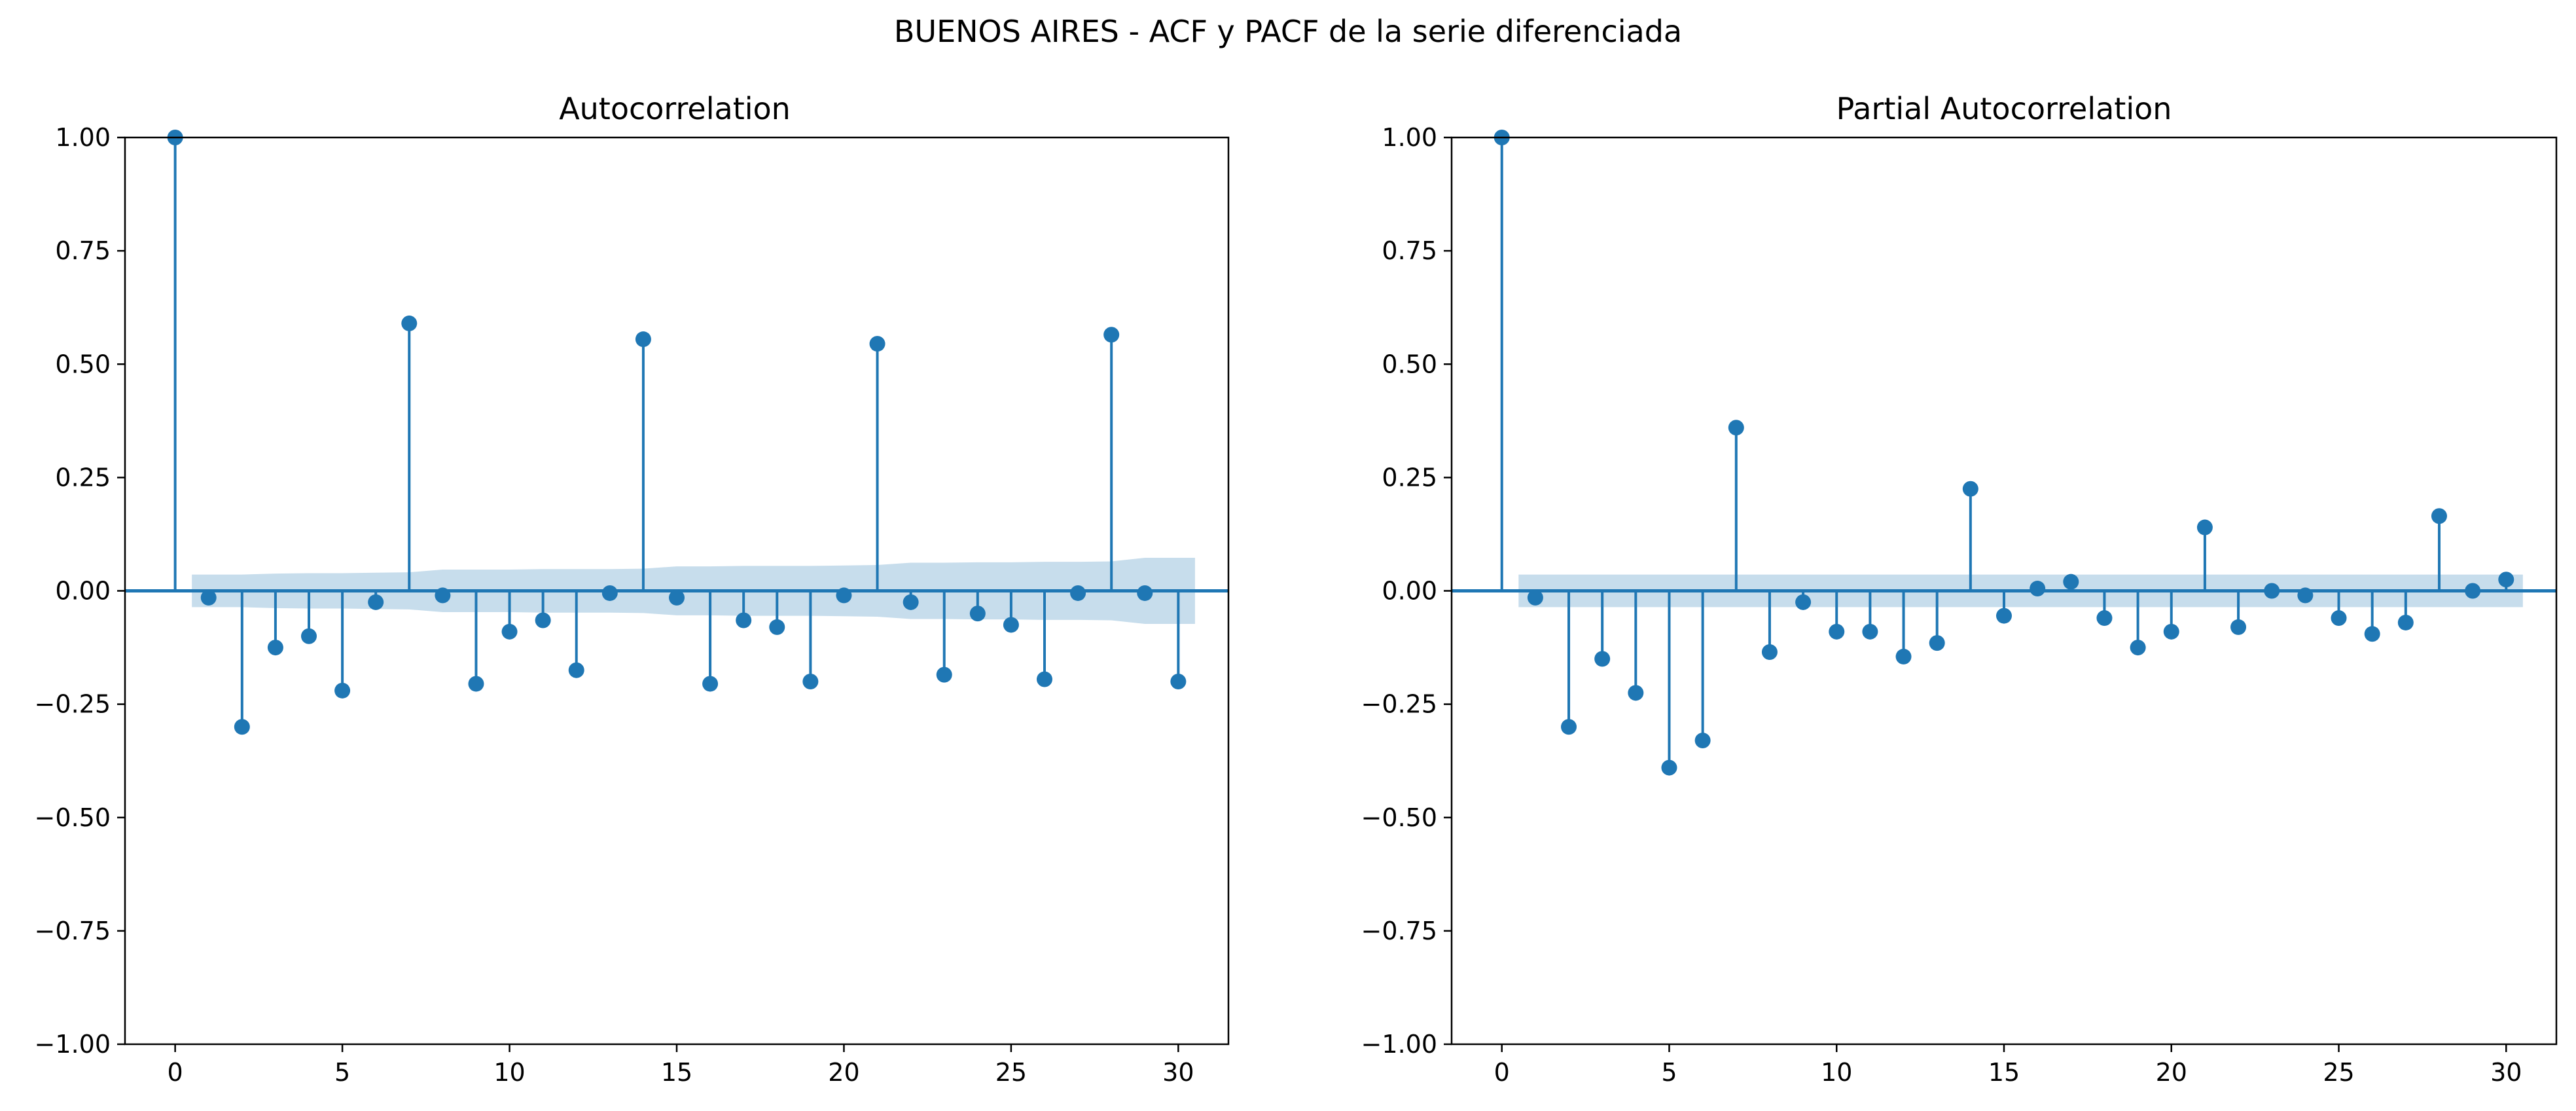  Describe the element at coordinates (1409, 478) in the screenshot. I see `pacf-ytick-label: 0.25` at that location.